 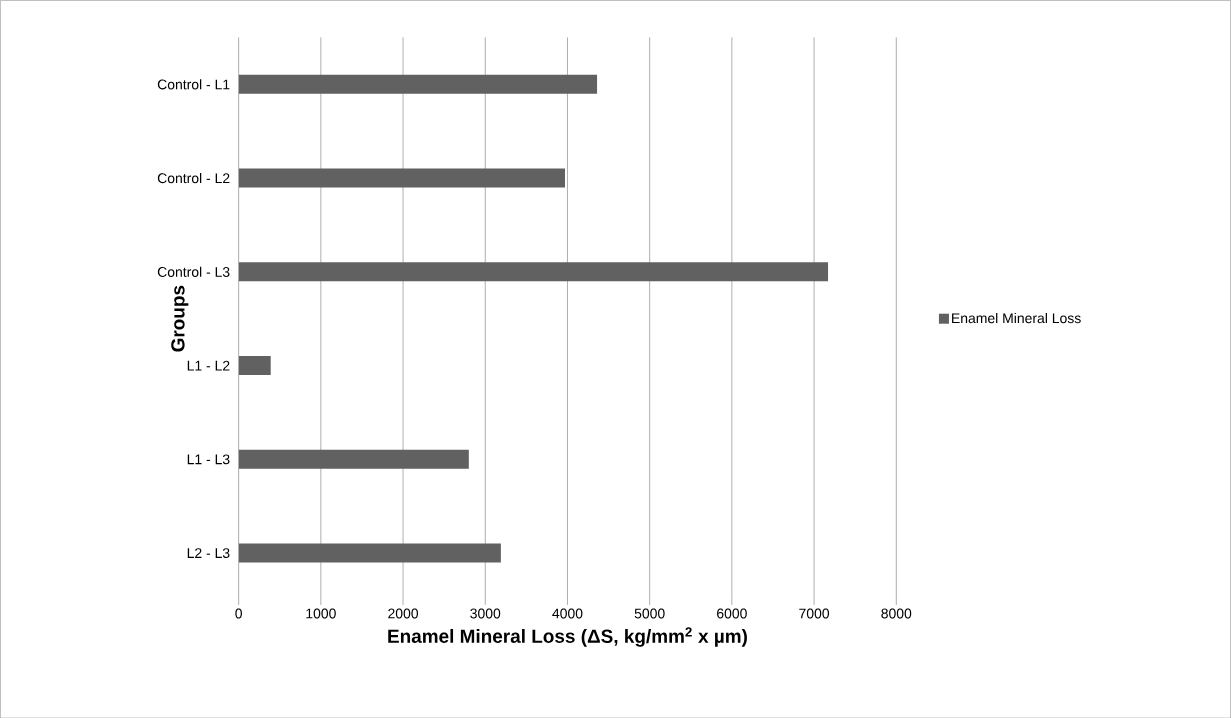 What do you see at coordinates (321, 613) in the screenshot?
I see `x-tick-label: 1000` at bounding box center [321, 613].